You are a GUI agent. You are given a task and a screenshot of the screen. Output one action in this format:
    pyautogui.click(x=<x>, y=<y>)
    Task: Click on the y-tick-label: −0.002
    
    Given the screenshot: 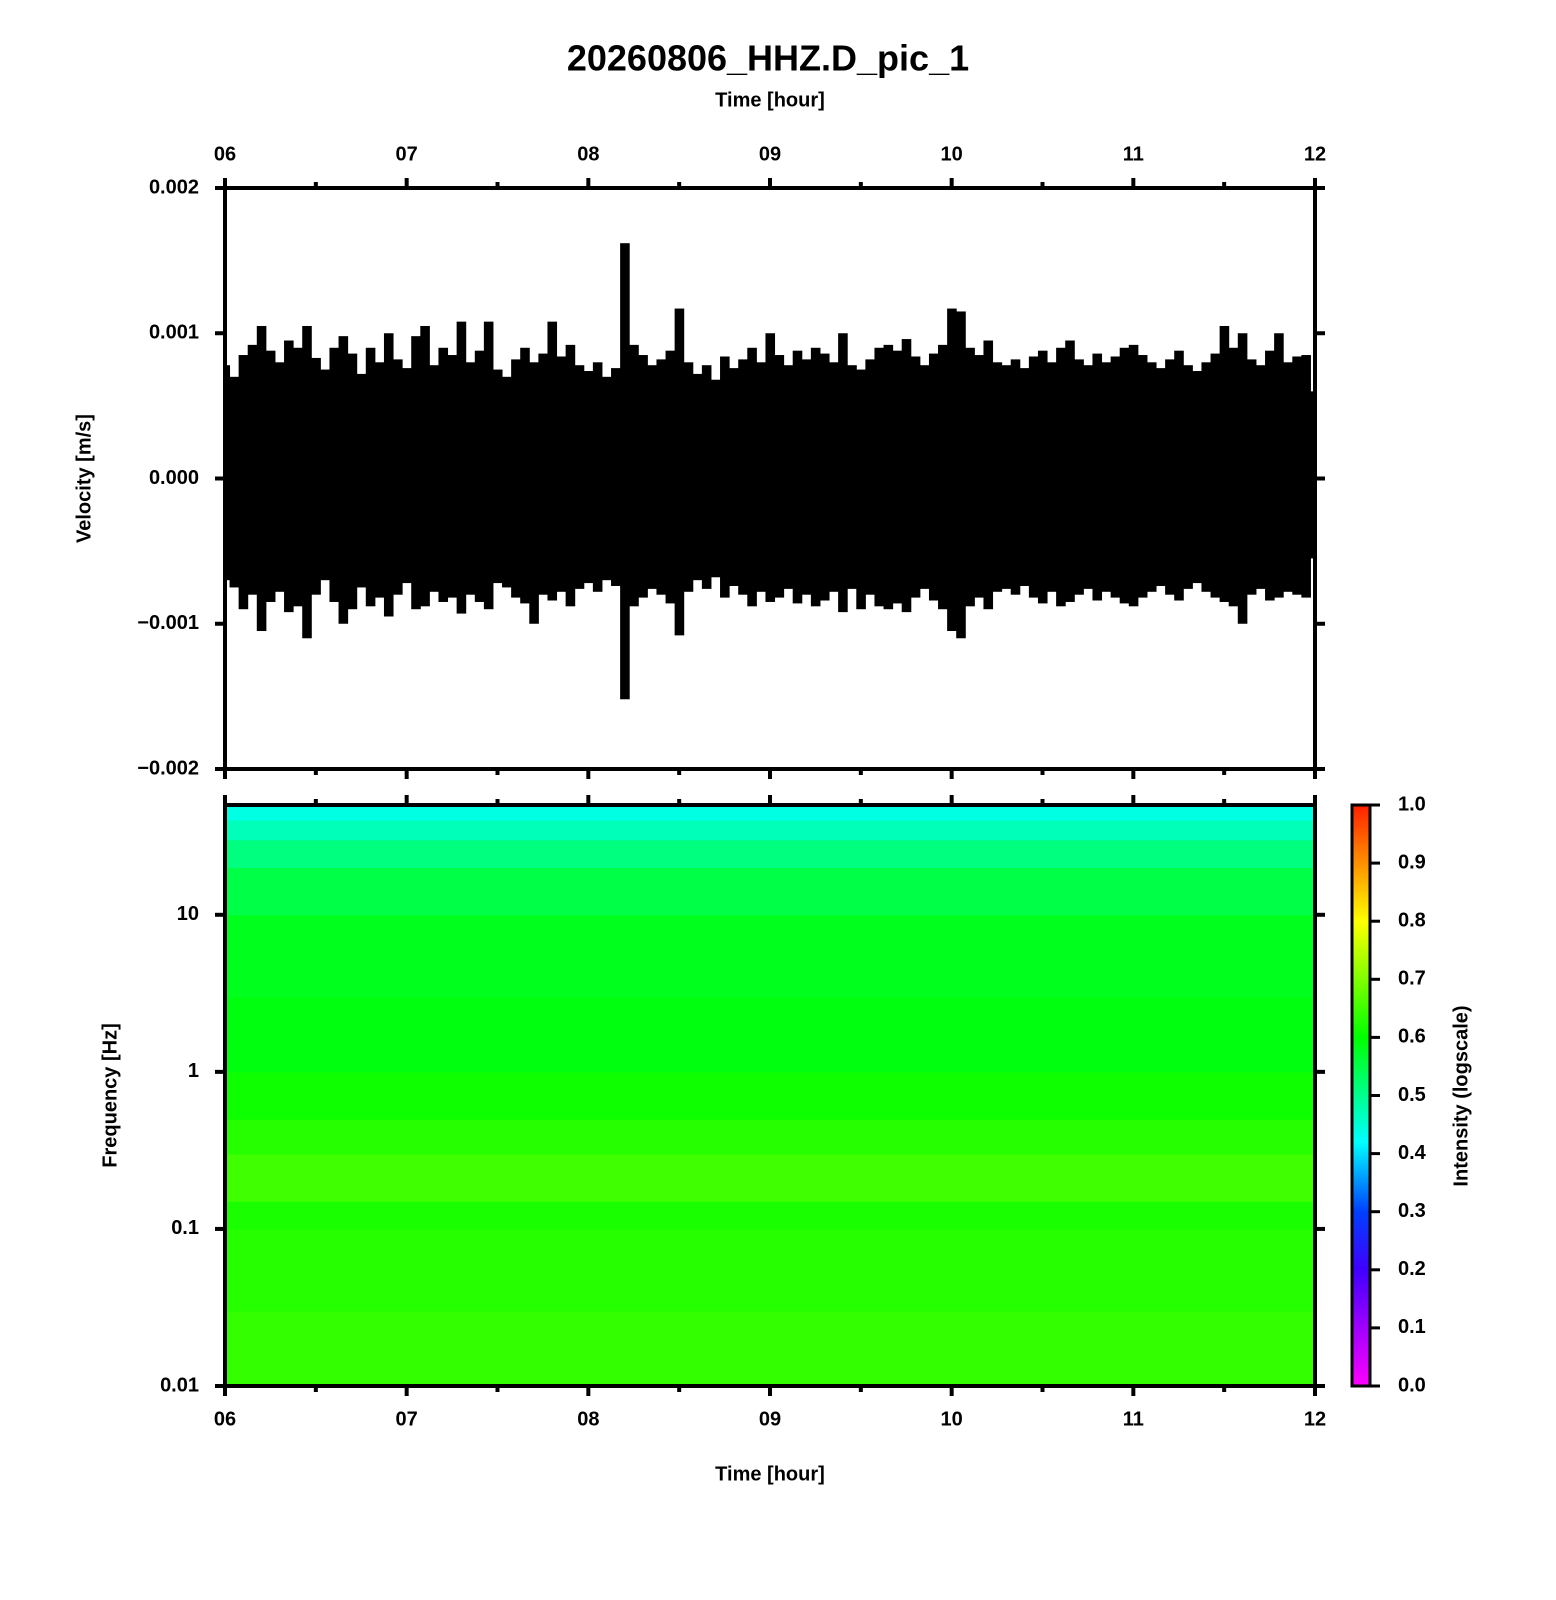 What is the action you would take?
    pyautogui.click(x=168, y=768)
    